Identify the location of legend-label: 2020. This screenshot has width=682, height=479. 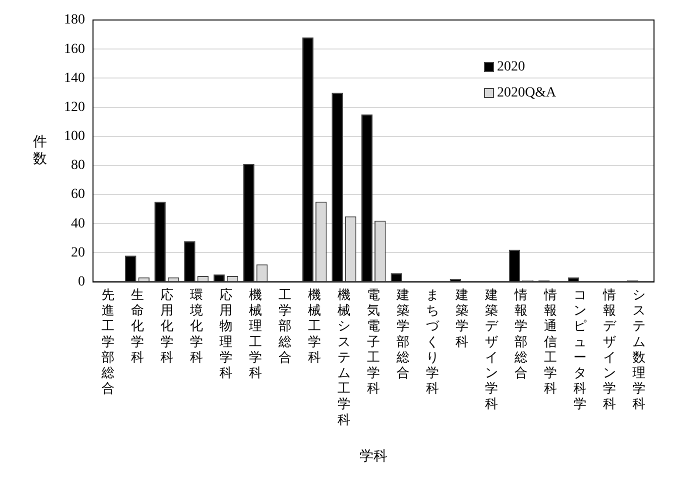
(511, 67).